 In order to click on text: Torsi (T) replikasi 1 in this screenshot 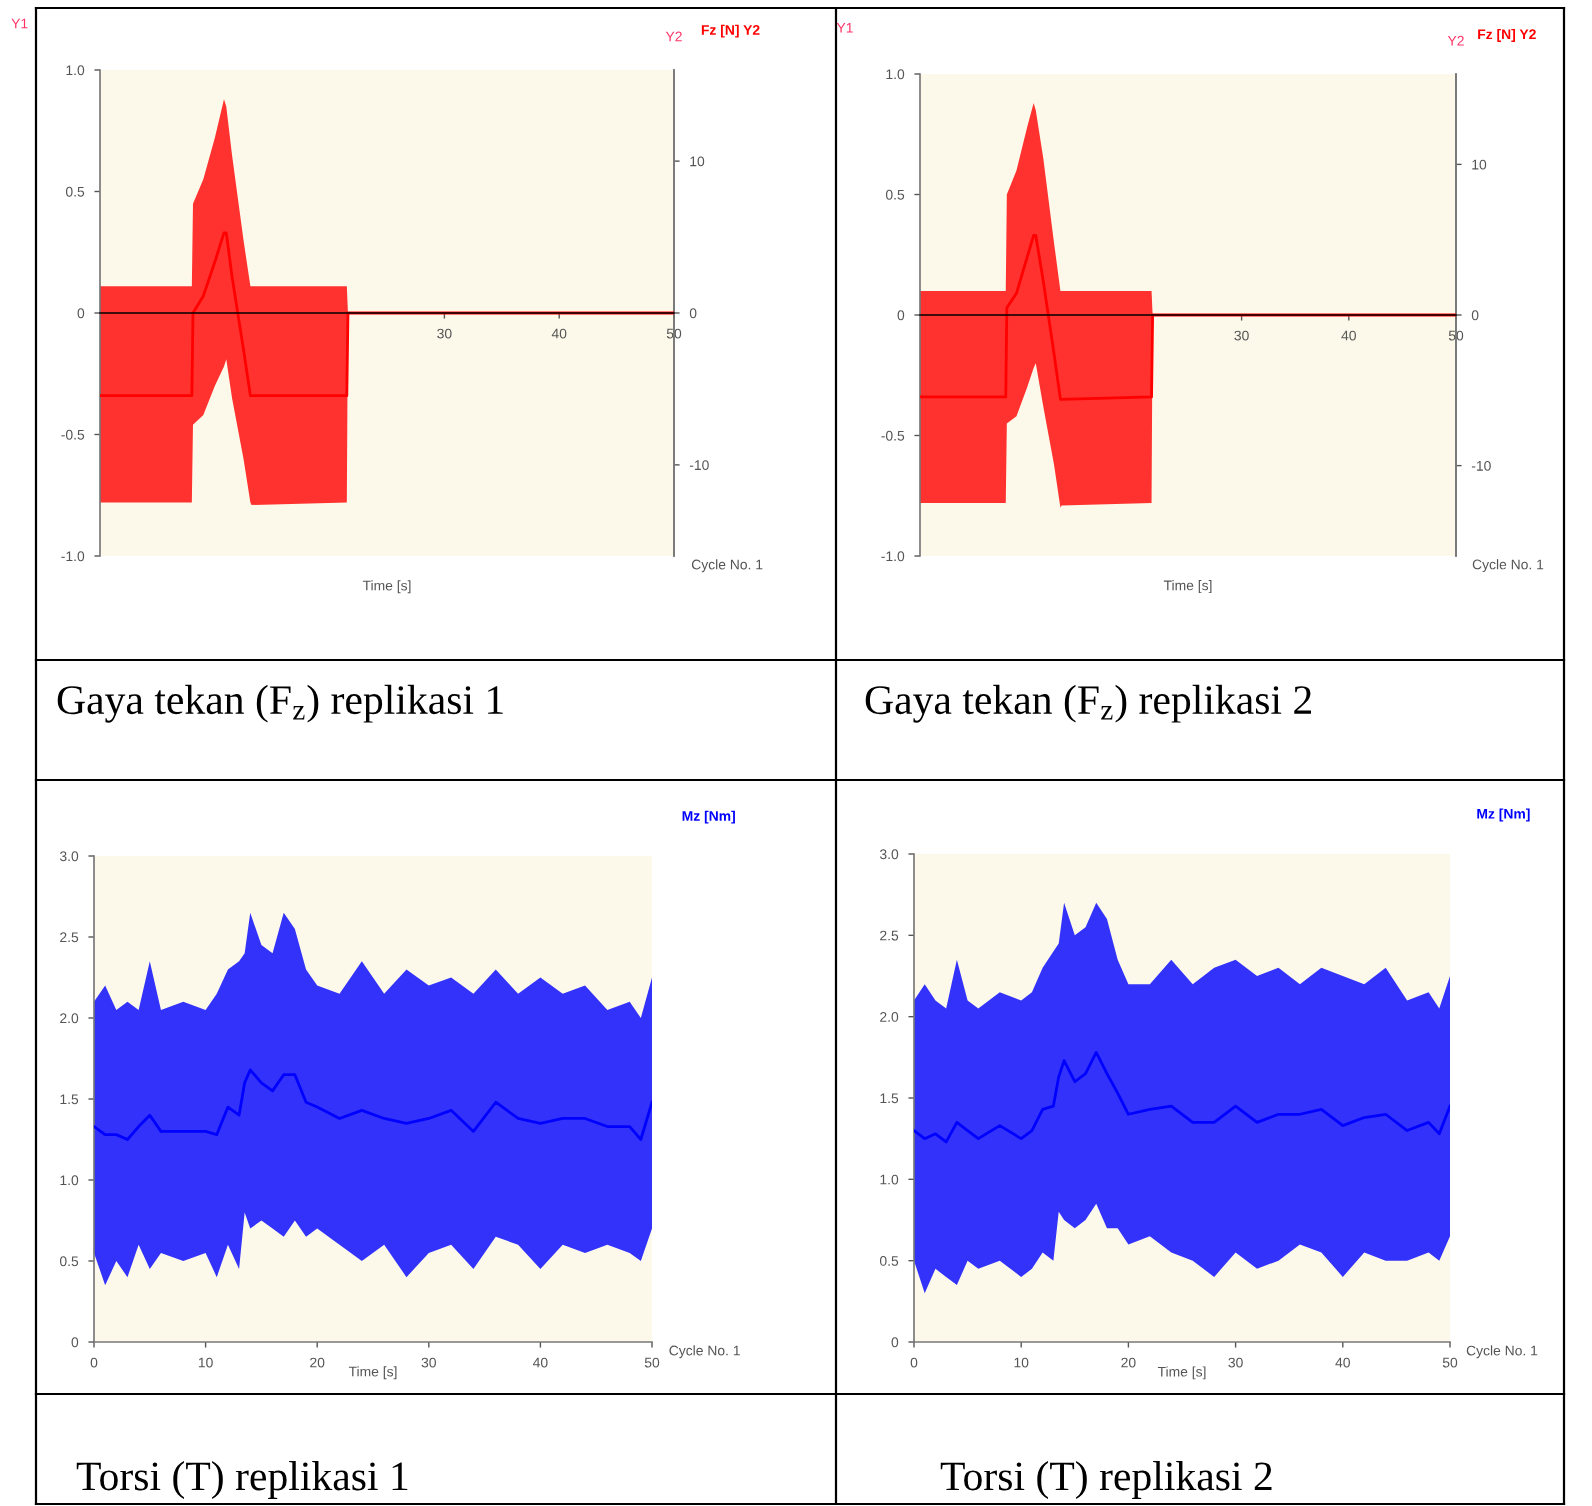, I will do `click(242, 1480)`.